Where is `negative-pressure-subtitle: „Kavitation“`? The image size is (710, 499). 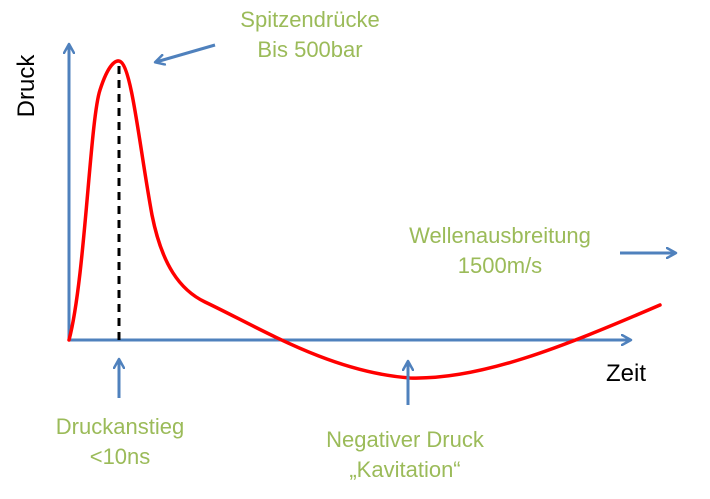
negative-pressure-subtitle: „Kavitation“ is located at coordinates (405, 469).